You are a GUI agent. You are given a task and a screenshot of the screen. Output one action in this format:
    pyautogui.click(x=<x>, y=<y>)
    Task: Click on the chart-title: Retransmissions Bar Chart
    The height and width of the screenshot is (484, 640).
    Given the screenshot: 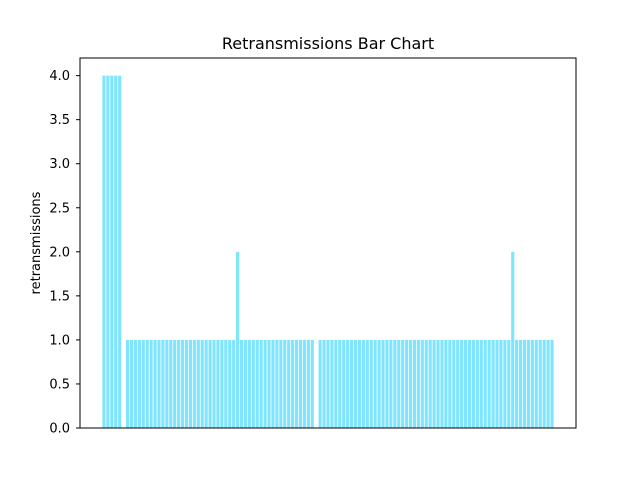 What is the action you would take?
    pyautogui.click(x=328, y=43)
    